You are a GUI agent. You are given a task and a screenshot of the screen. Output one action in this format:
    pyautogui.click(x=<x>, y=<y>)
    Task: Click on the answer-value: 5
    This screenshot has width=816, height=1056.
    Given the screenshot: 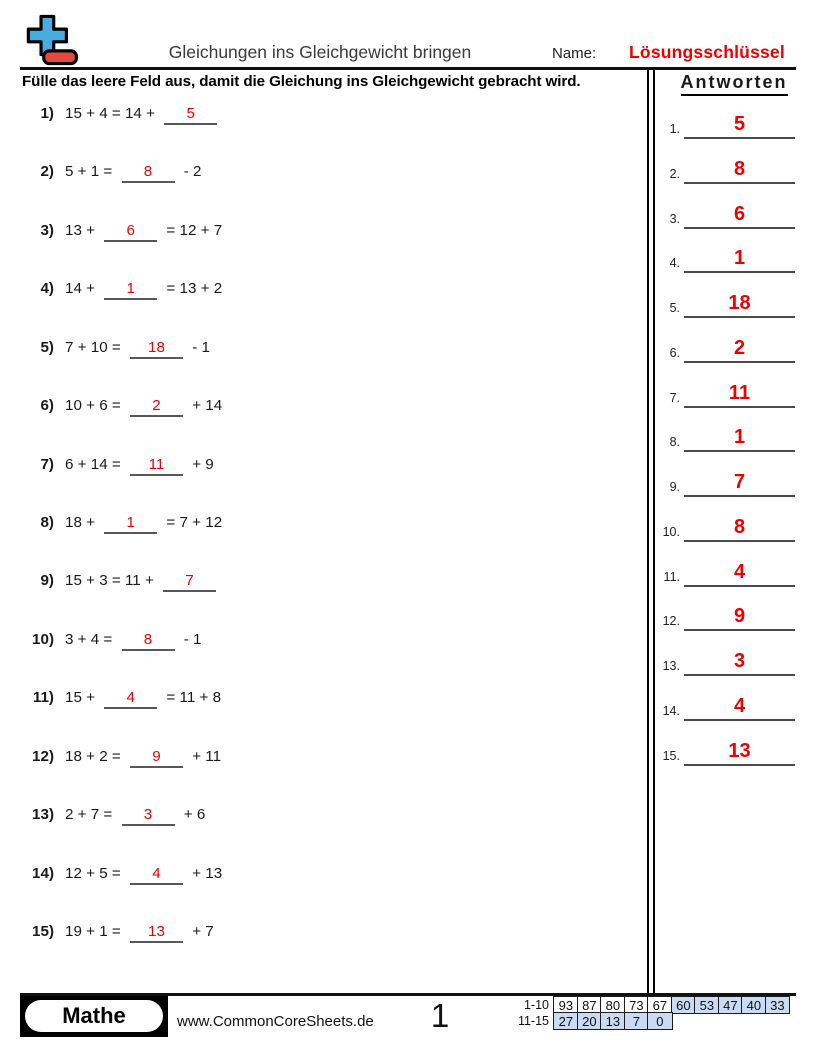 What is the action you would take?
    pyautogui.click(x=739, y=124)
    